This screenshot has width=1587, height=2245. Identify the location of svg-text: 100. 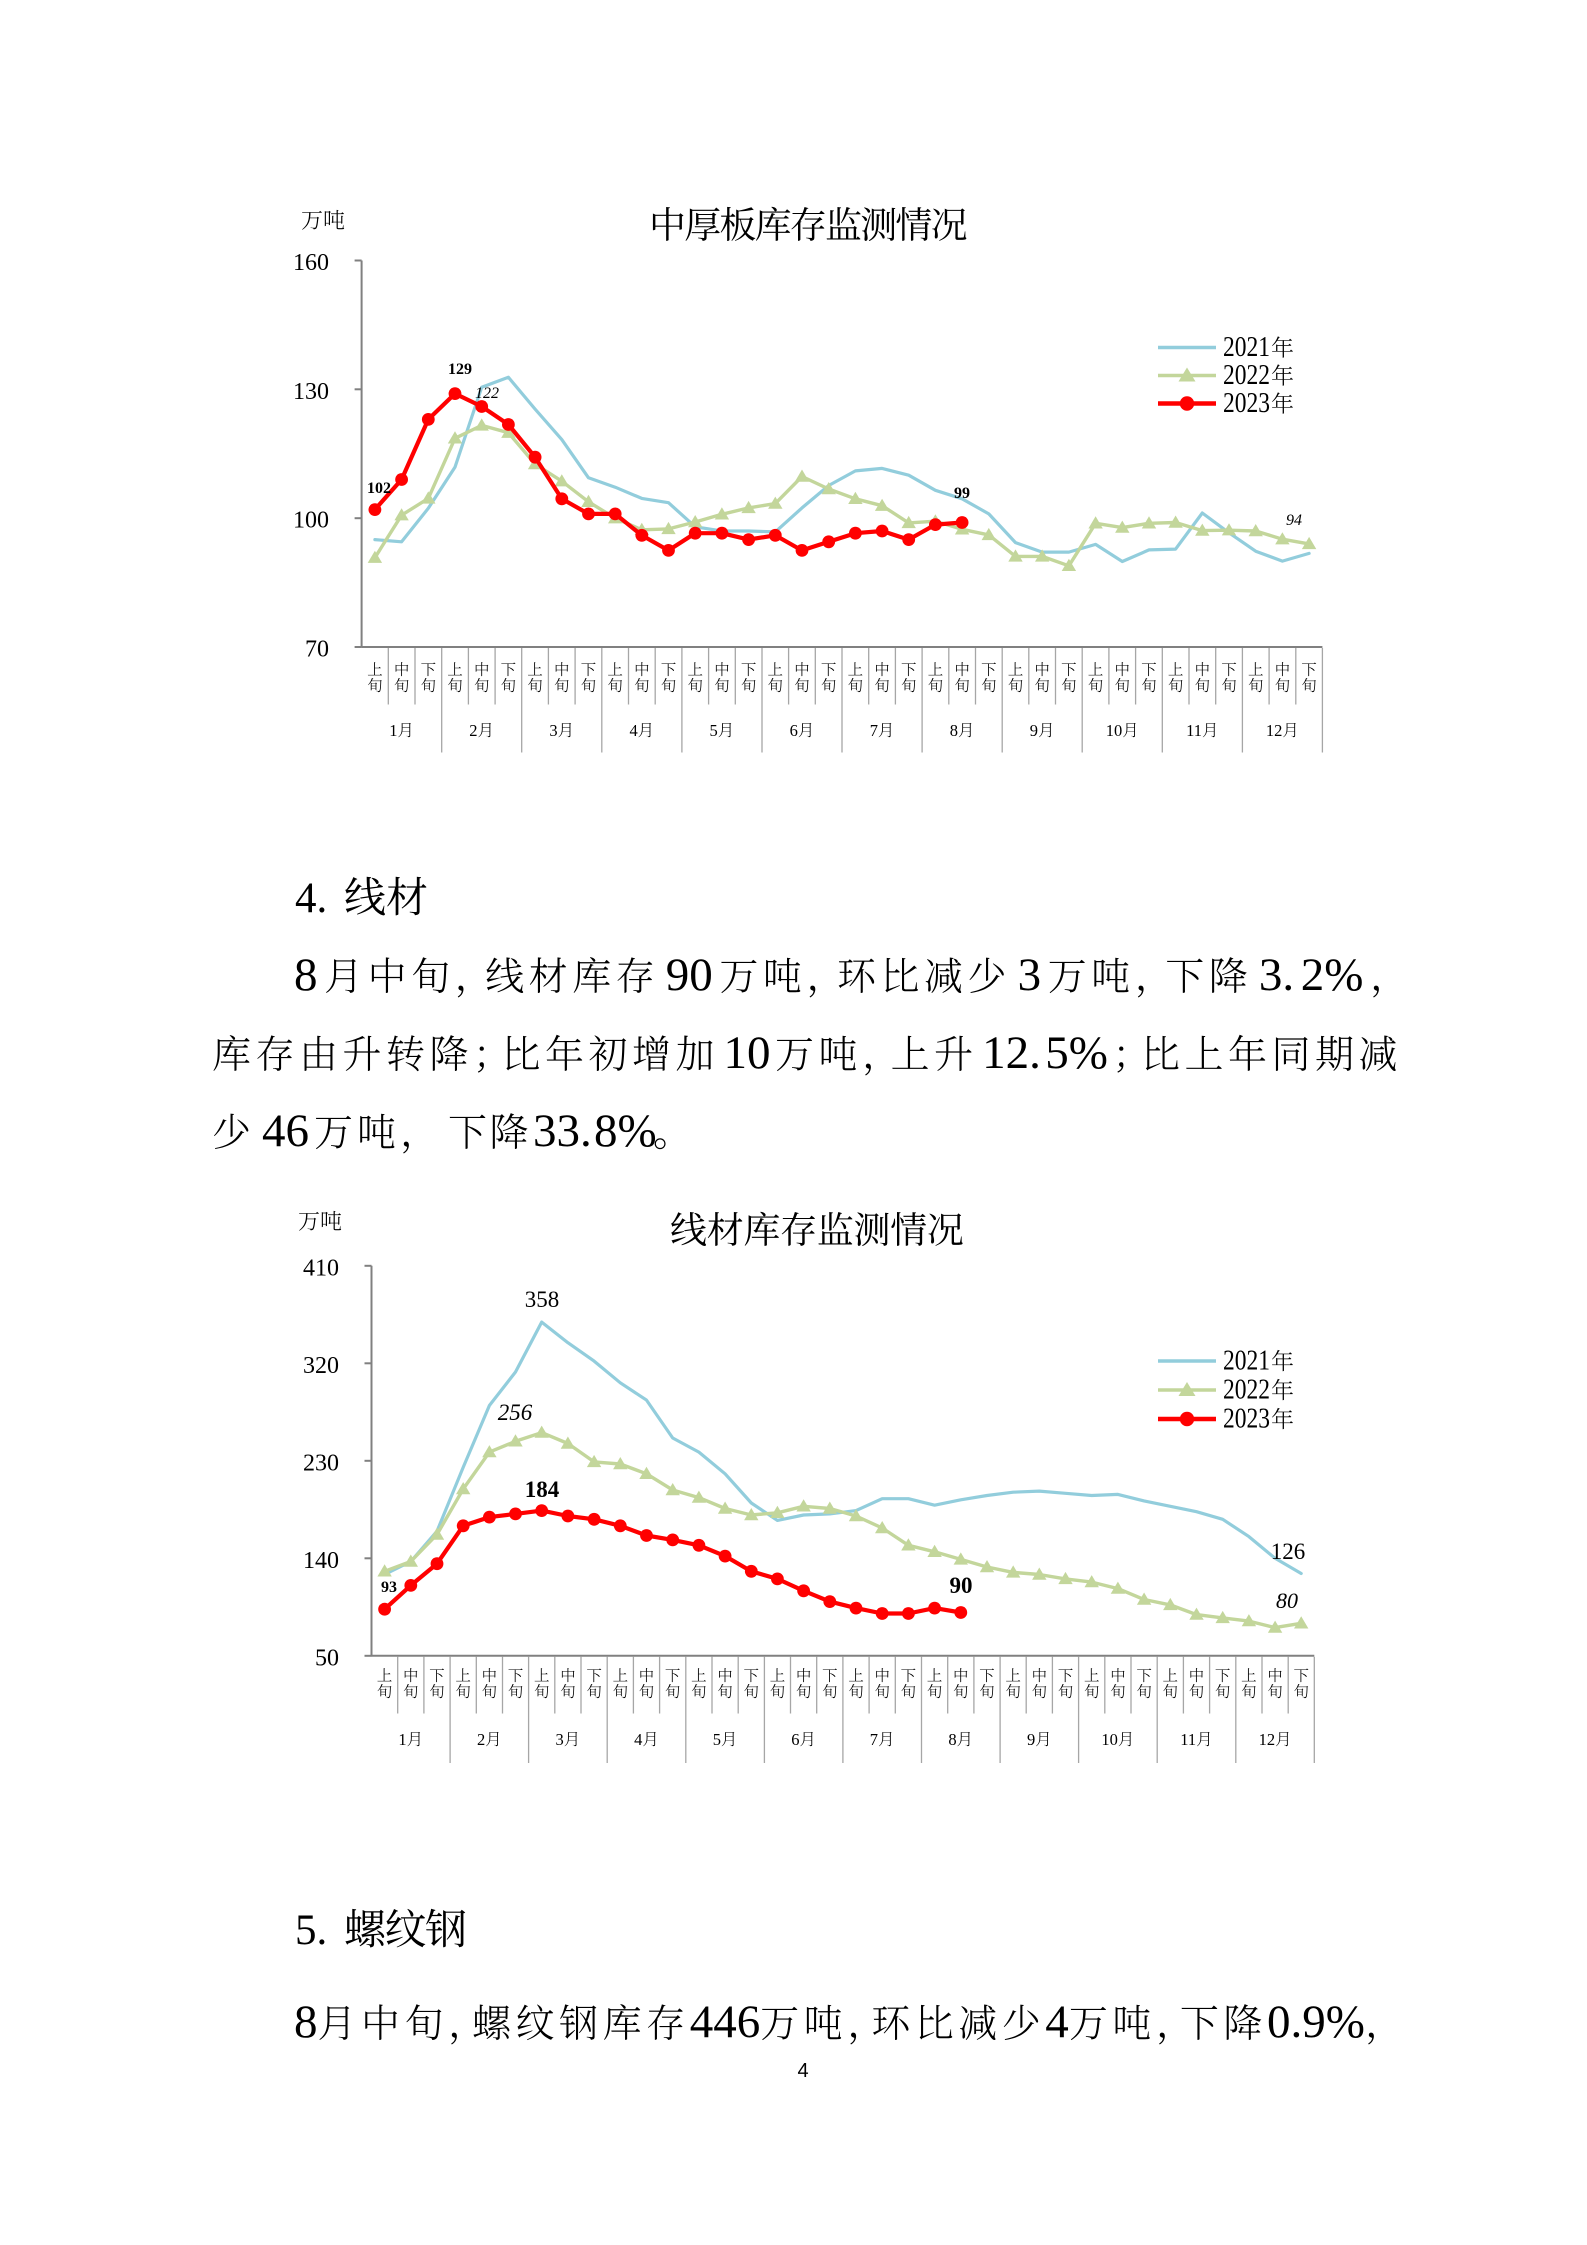
(311, 521).